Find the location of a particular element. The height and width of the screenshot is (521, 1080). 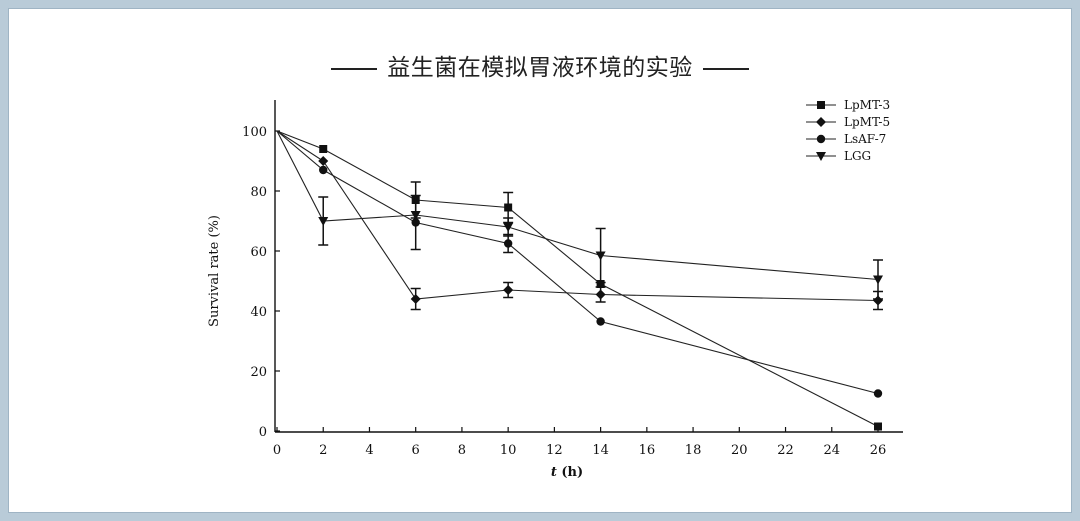

x-tick-label: 18 is located at coordinates (693, 450).